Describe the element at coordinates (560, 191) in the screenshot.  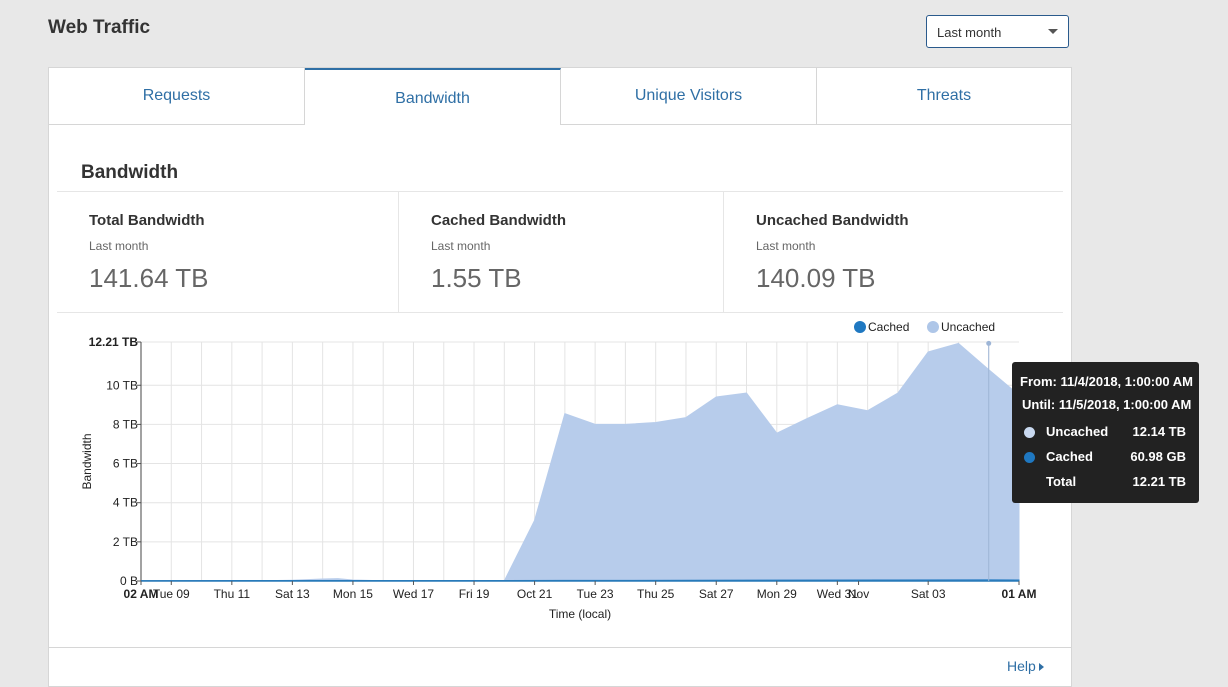
I see `section-divider` at that location.